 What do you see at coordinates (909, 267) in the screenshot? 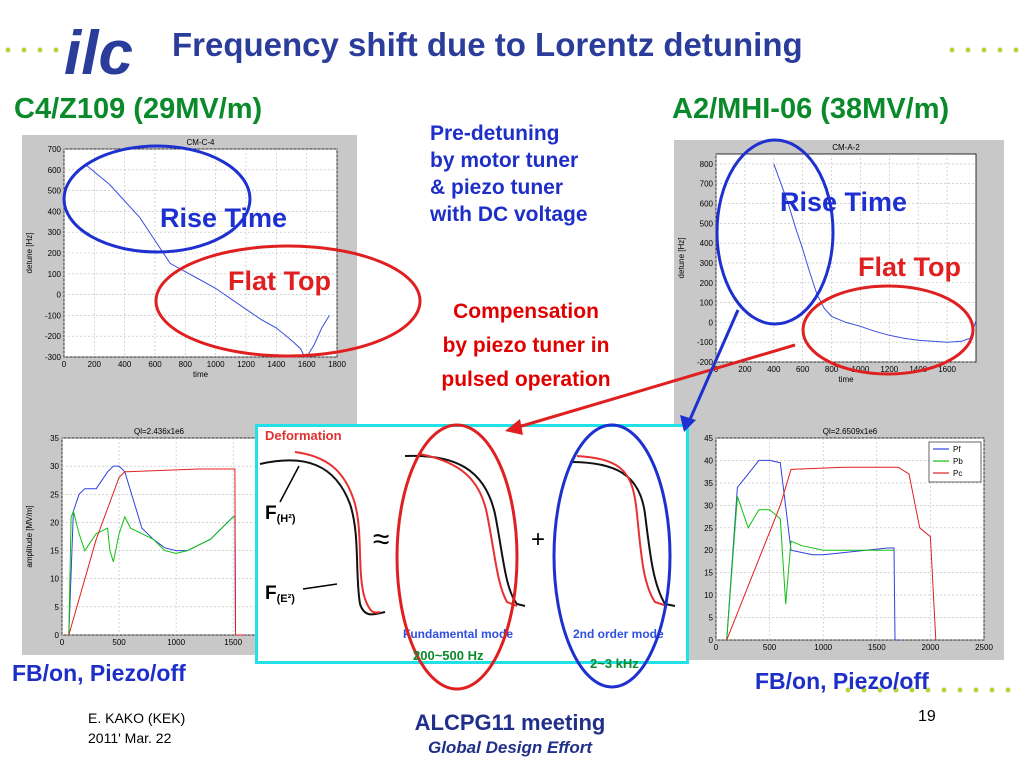
I see `flat-top-label-right: Flat Top` at bounding box center [909, 267].